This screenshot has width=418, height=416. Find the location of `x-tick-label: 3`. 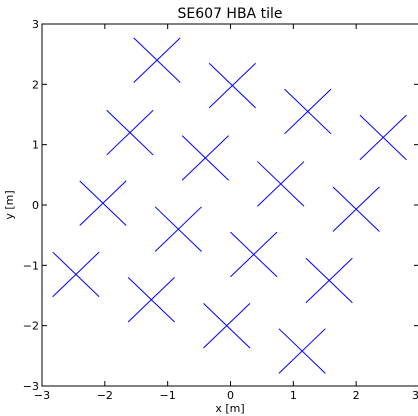

x-tick-label: 3 is located at coordinates (415, 395).